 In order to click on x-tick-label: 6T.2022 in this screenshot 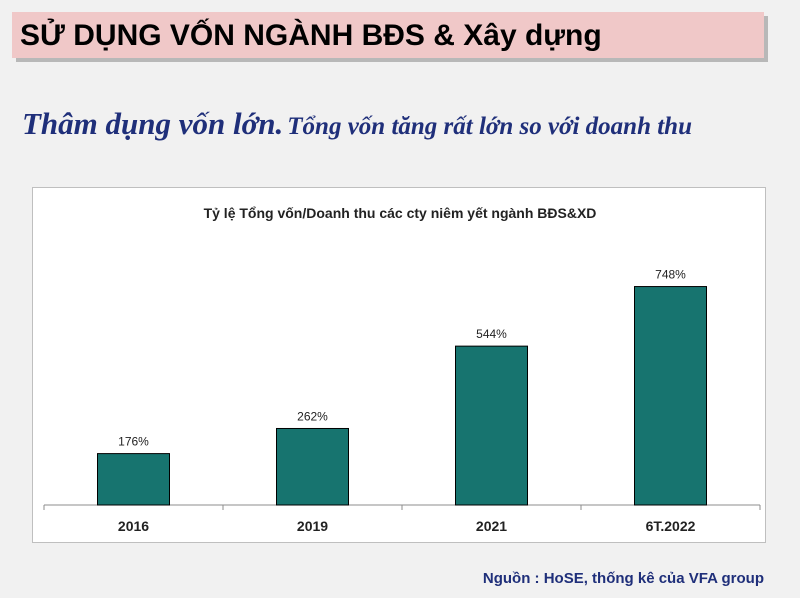, I will do `click(671, 526)`.